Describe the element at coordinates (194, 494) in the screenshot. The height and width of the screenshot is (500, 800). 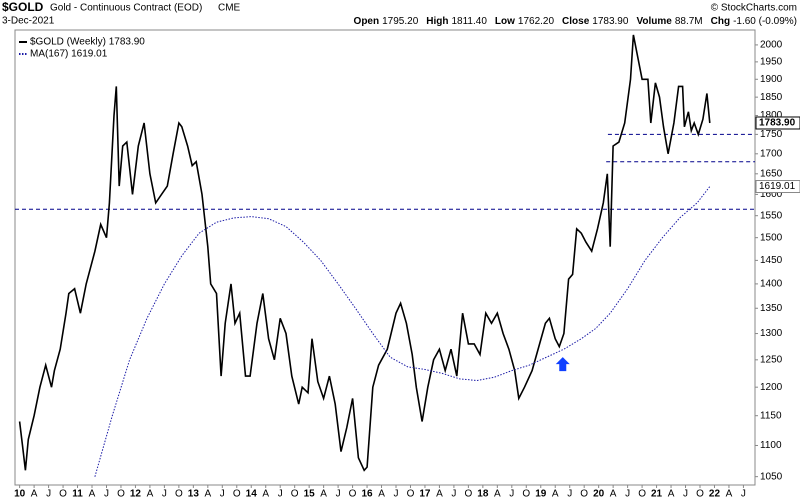
I see `x-tick-label: 13` at that location.